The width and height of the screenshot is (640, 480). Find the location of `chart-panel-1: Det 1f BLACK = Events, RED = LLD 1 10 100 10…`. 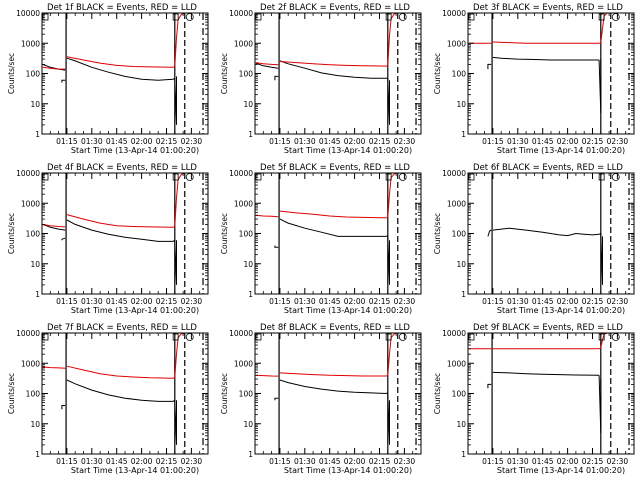

chart-panel-1: Det 1f BLACK = Events, RED = LLD 1 10 100 10… is located at coordinates (108, 79).